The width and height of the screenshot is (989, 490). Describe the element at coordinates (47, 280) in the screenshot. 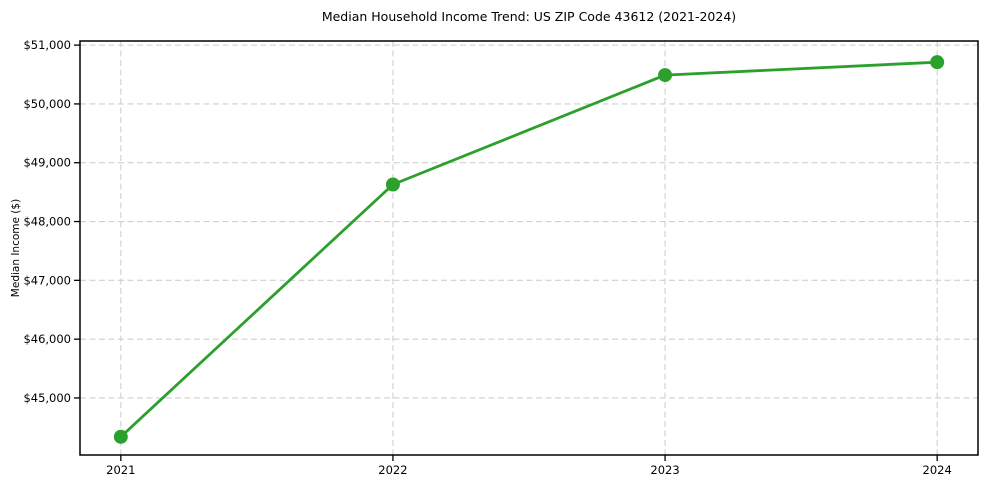

I see `y-tick-label: $47,000` at that location.